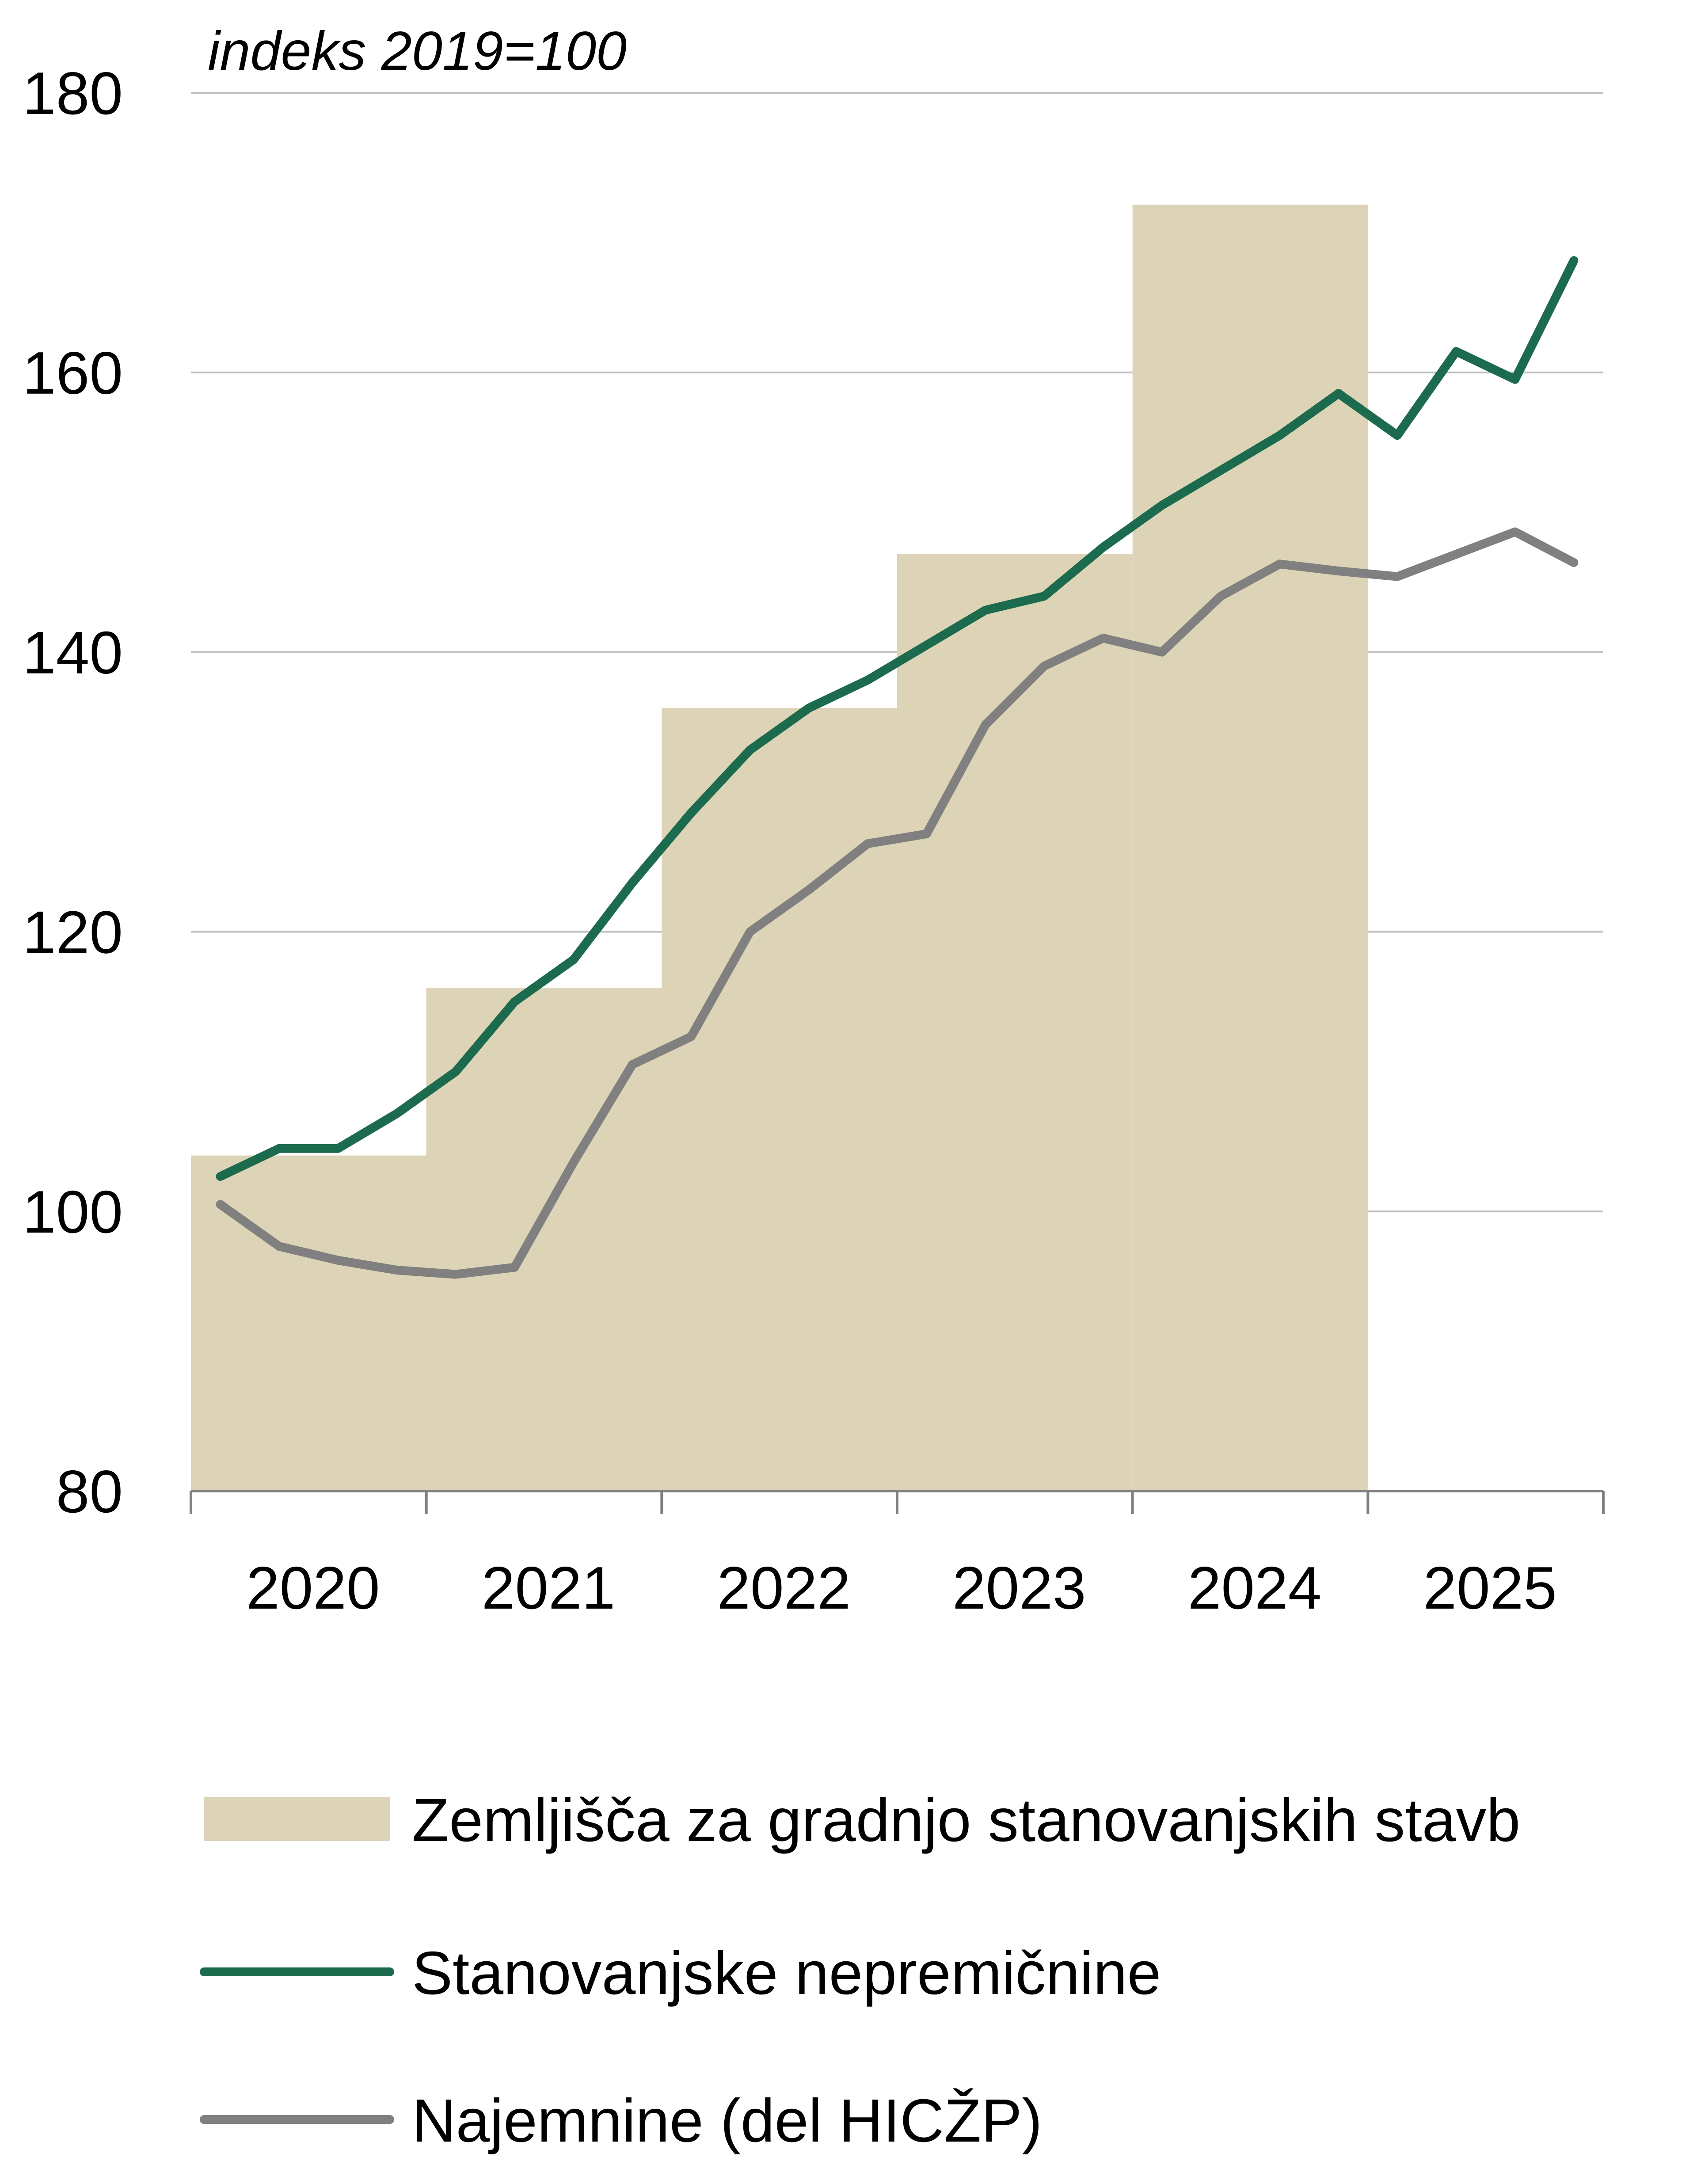  I want to click on x-tick-label-2024: 2024, so click(1255, 1587).